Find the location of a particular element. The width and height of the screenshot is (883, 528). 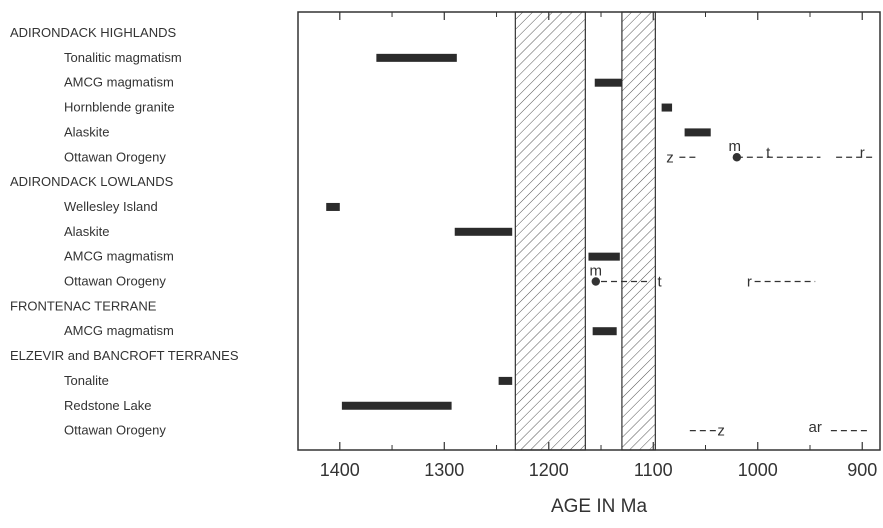

row-label: Tonalite is located at coordinates (86, 380).